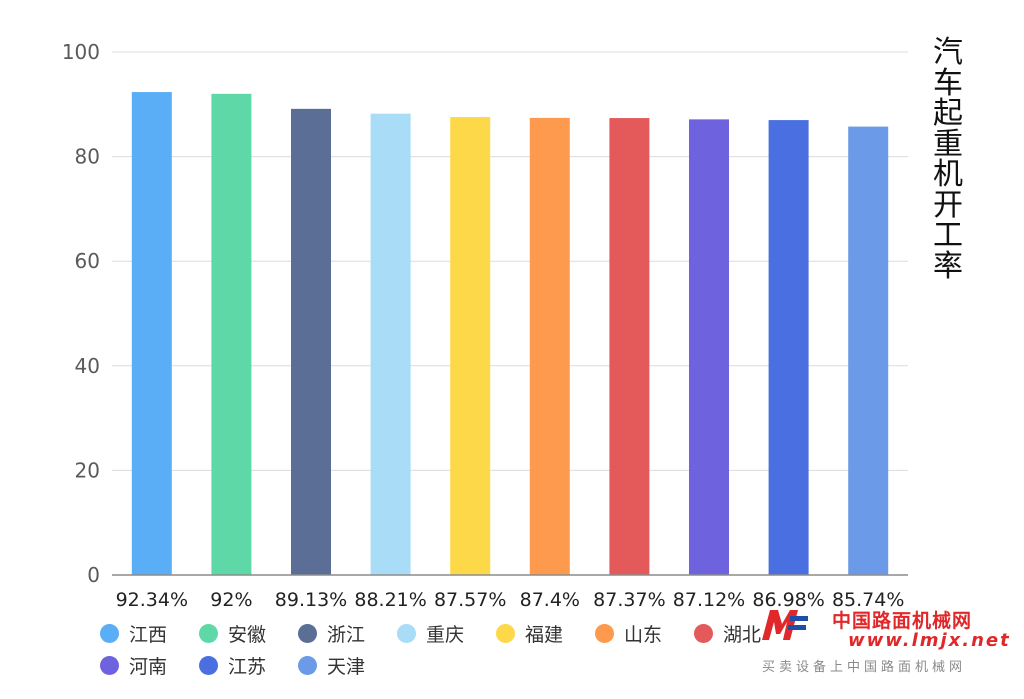 Image resolution: width=1024 pixels, height=699 pixels. I want to click on legend-label: 江苏, so click(247, 666).